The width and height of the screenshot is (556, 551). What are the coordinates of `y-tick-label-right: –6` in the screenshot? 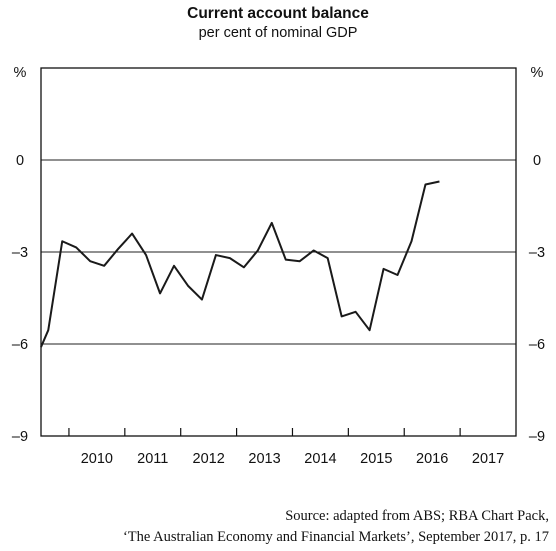 It's located at (537, 345).